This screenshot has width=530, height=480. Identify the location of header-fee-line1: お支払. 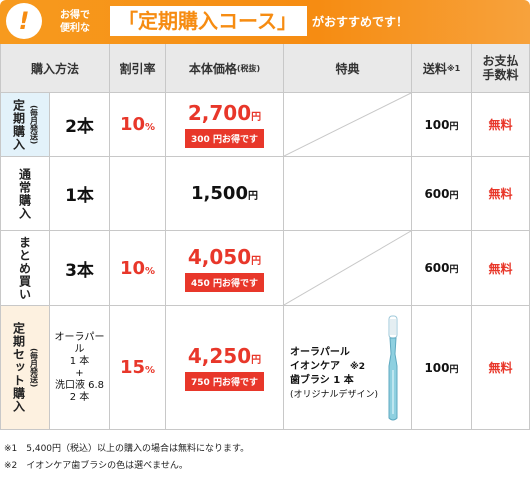
(500, 61).